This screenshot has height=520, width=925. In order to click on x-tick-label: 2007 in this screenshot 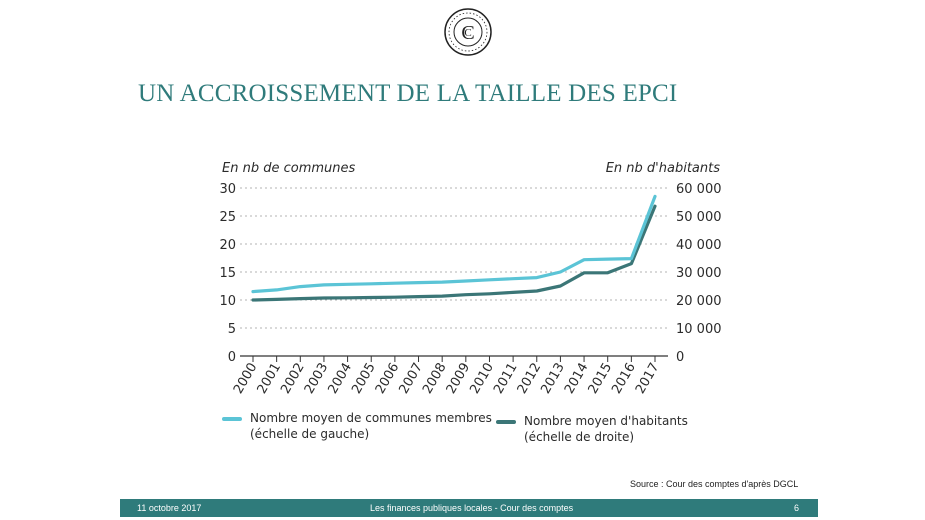, I will do `click(411, 379)`.